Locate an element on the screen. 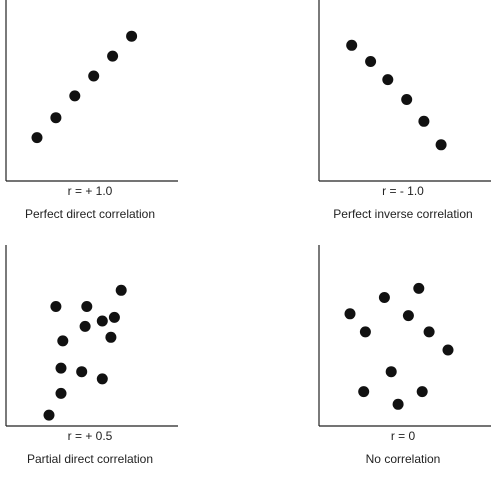  chart-caption: Perfect direct correlation is located at coordinates (90, 214).